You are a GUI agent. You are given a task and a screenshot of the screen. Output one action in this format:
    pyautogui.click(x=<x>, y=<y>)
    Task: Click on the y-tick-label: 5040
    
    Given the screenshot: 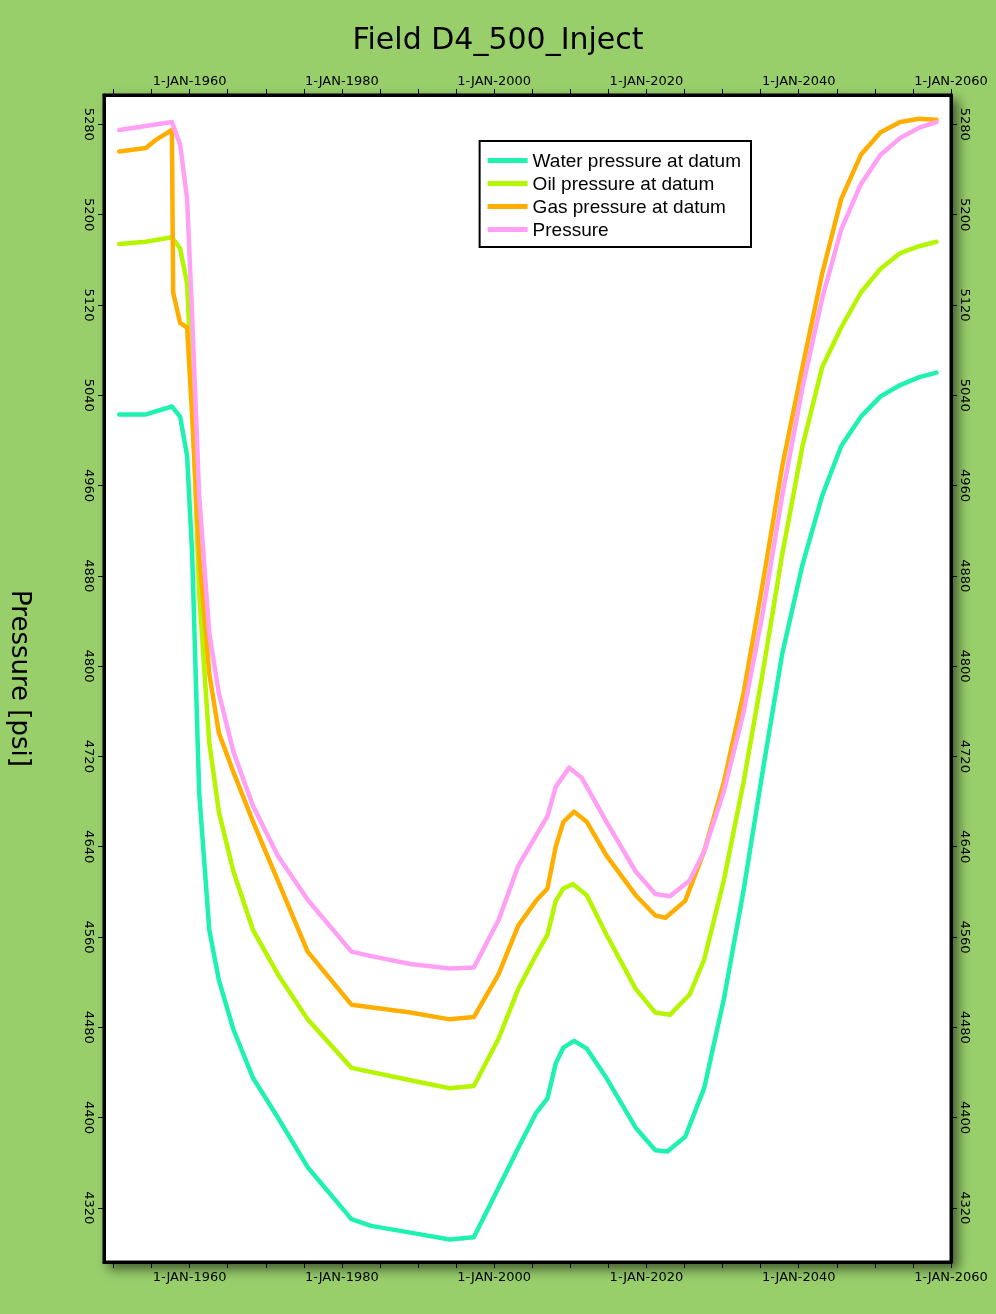 What is the action you would take?
    pyautogui.click(x=89, y=395)
    